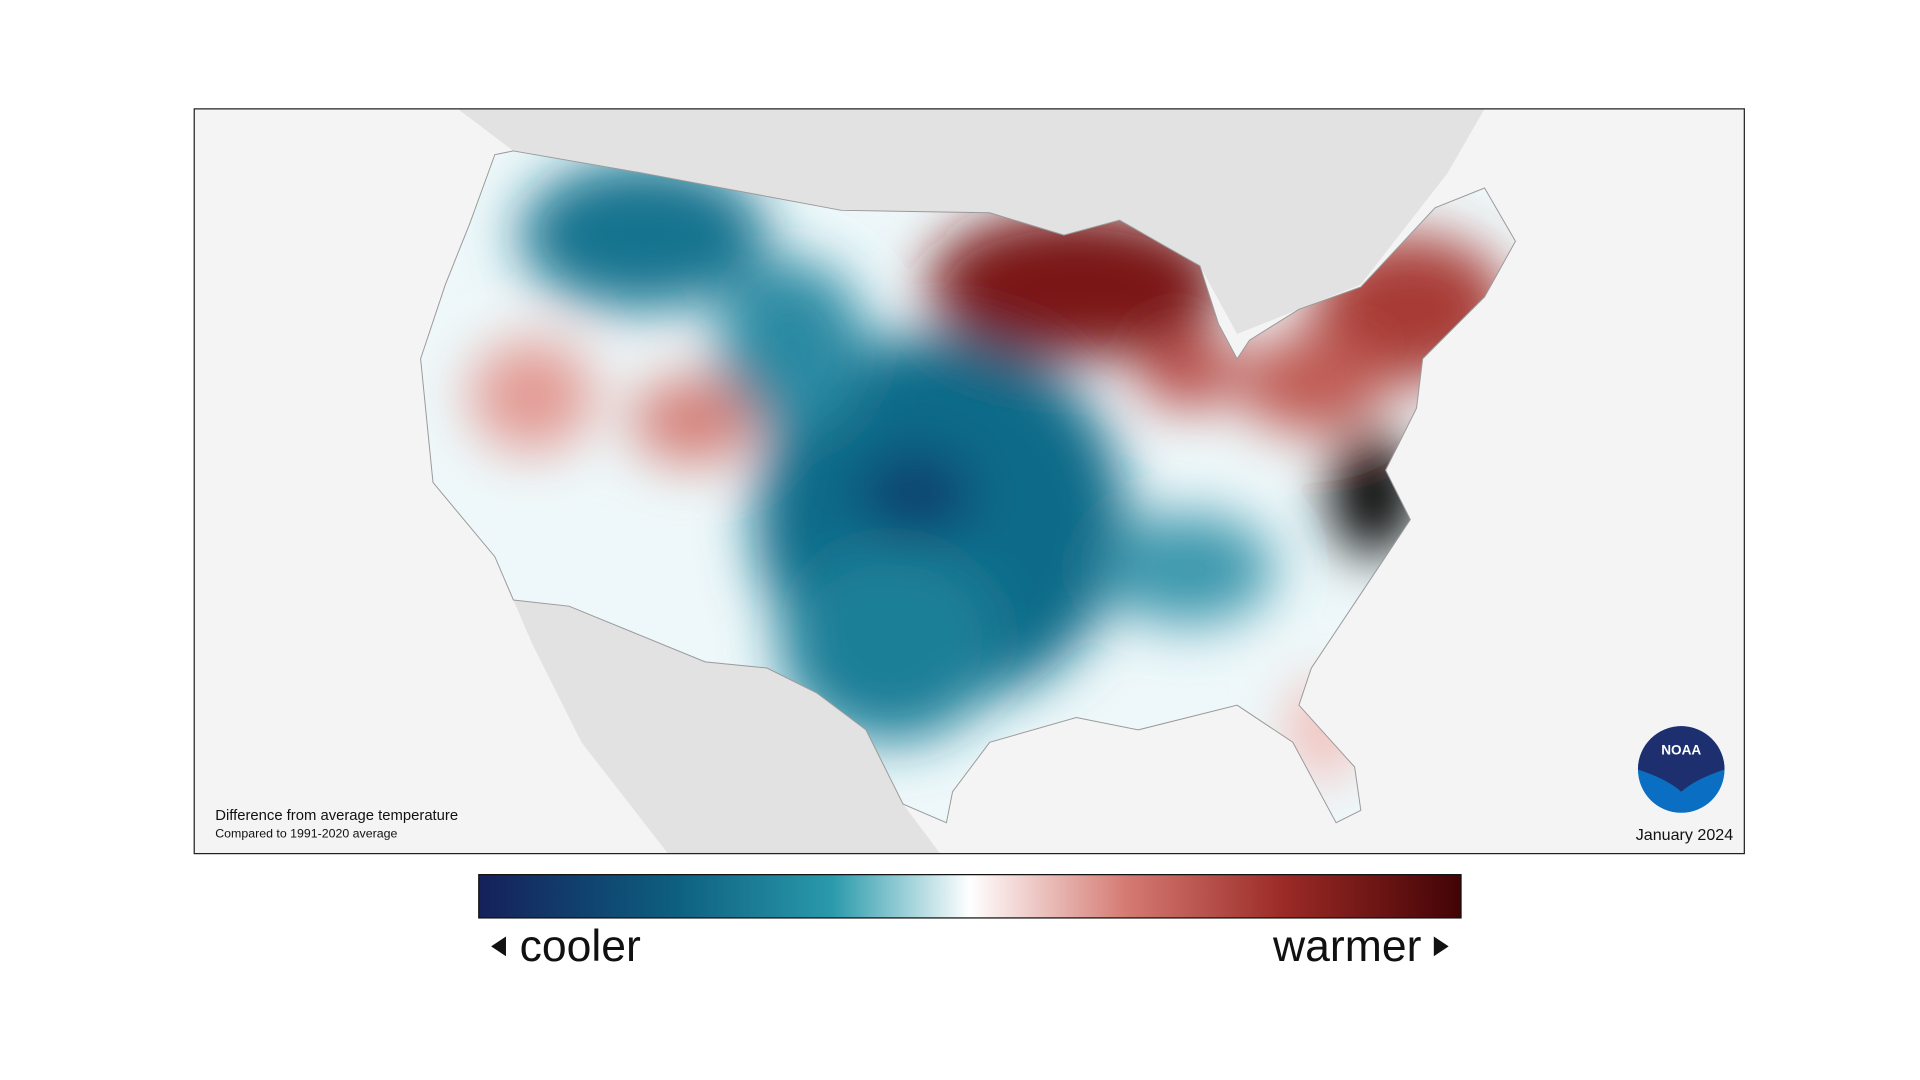 The height and width of the screenshot is (1080, 1920). Describe the element at coordinates (971, 221) in the screenshot. I see `canada-land` at that location.